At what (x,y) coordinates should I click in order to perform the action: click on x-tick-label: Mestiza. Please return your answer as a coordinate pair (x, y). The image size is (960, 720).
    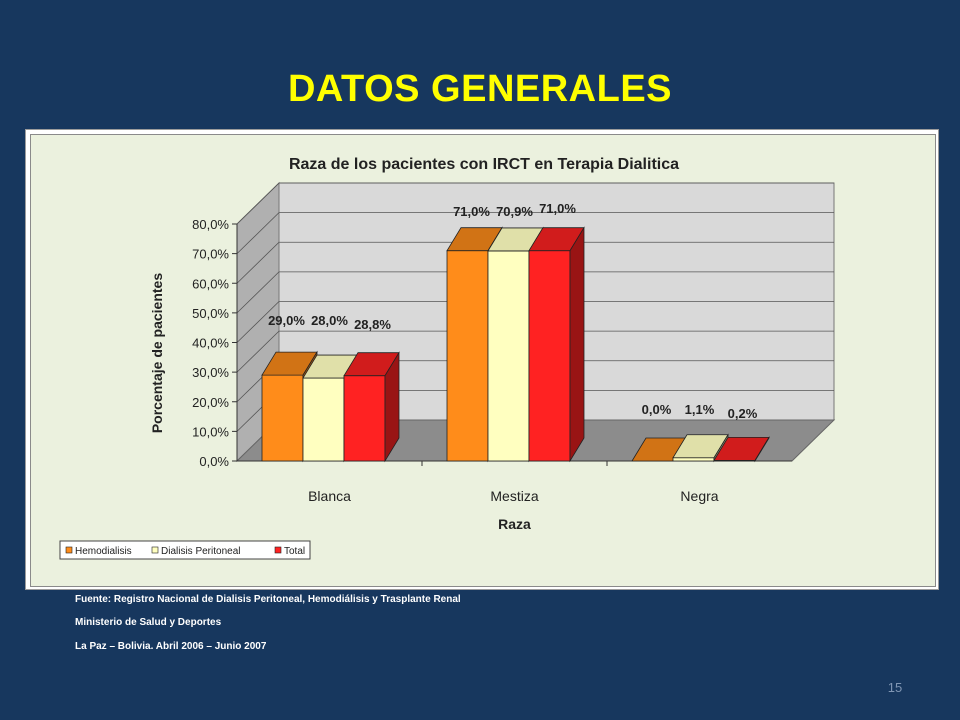
    Looking at the image, I should click on (514, 496).